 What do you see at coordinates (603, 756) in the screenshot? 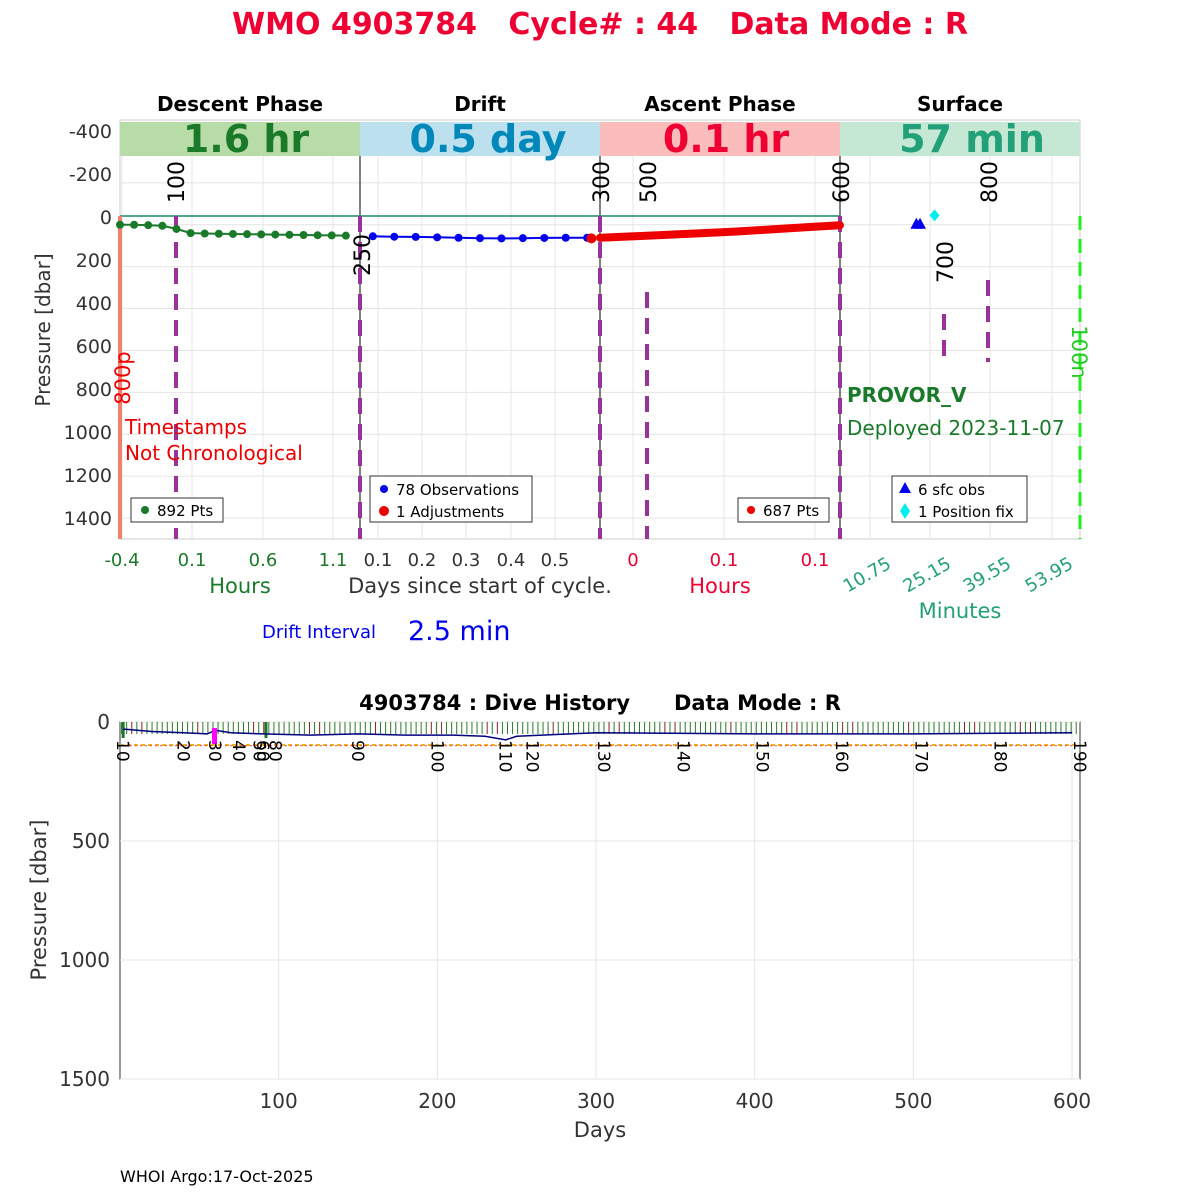
I see `cycle-label: 130` at bounding box center [603, 756].